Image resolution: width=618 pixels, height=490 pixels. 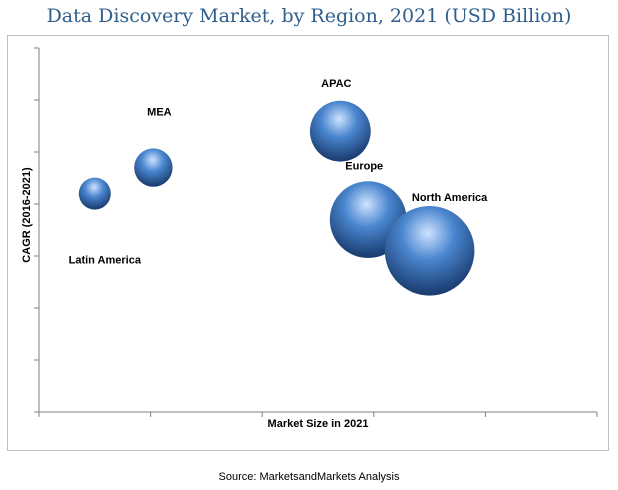 What do you see at coordinates (153, 167) in the screenshot?
I see `bubble-mea` at bounding box center [153, 167].